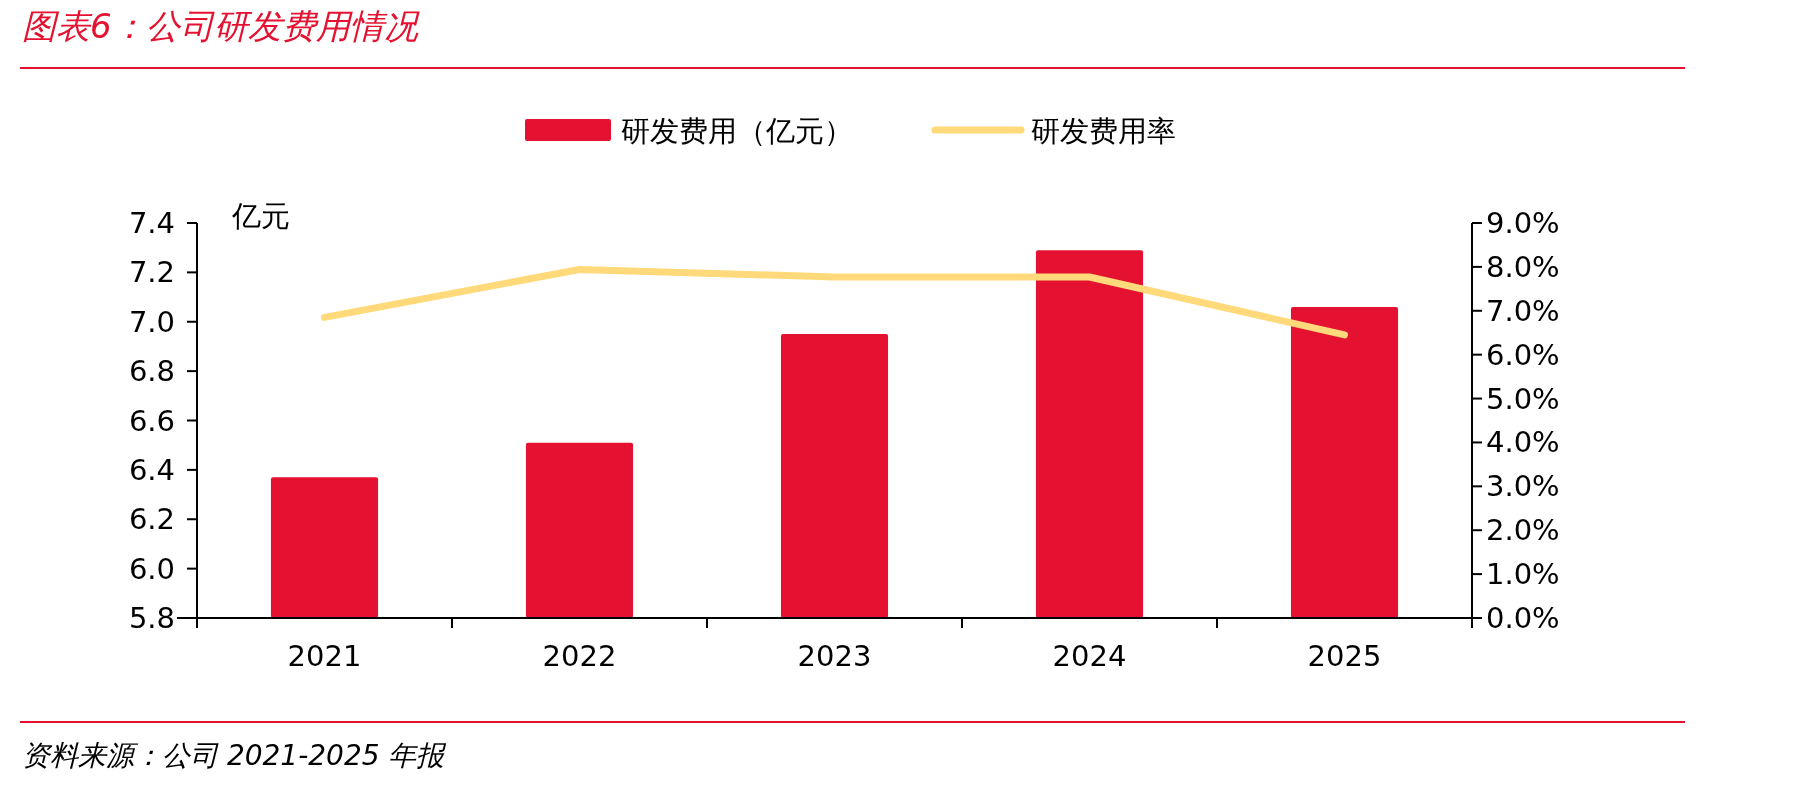 The image size is (1807, 787). Describe the element at coordinates (151, 371) in the screenshot. I see `y-tick-label: 6.8` at that location.